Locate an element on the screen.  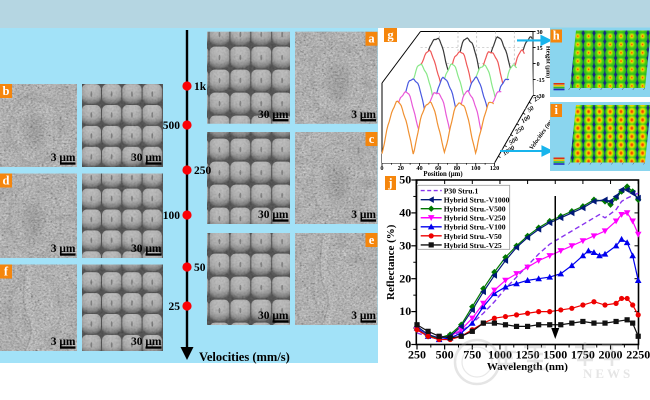
svg-text: Wavelength (nm) is located at coordinates (527, 367).